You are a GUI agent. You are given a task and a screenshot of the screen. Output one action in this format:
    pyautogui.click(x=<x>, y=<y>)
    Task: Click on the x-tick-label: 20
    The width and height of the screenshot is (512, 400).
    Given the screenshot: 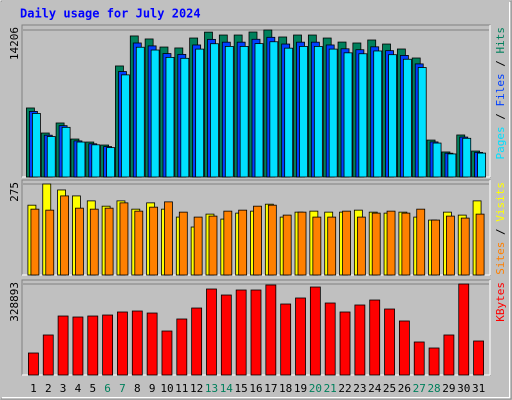 What is the action you would take?
    pyautogui.click(x=315, y=388)
    